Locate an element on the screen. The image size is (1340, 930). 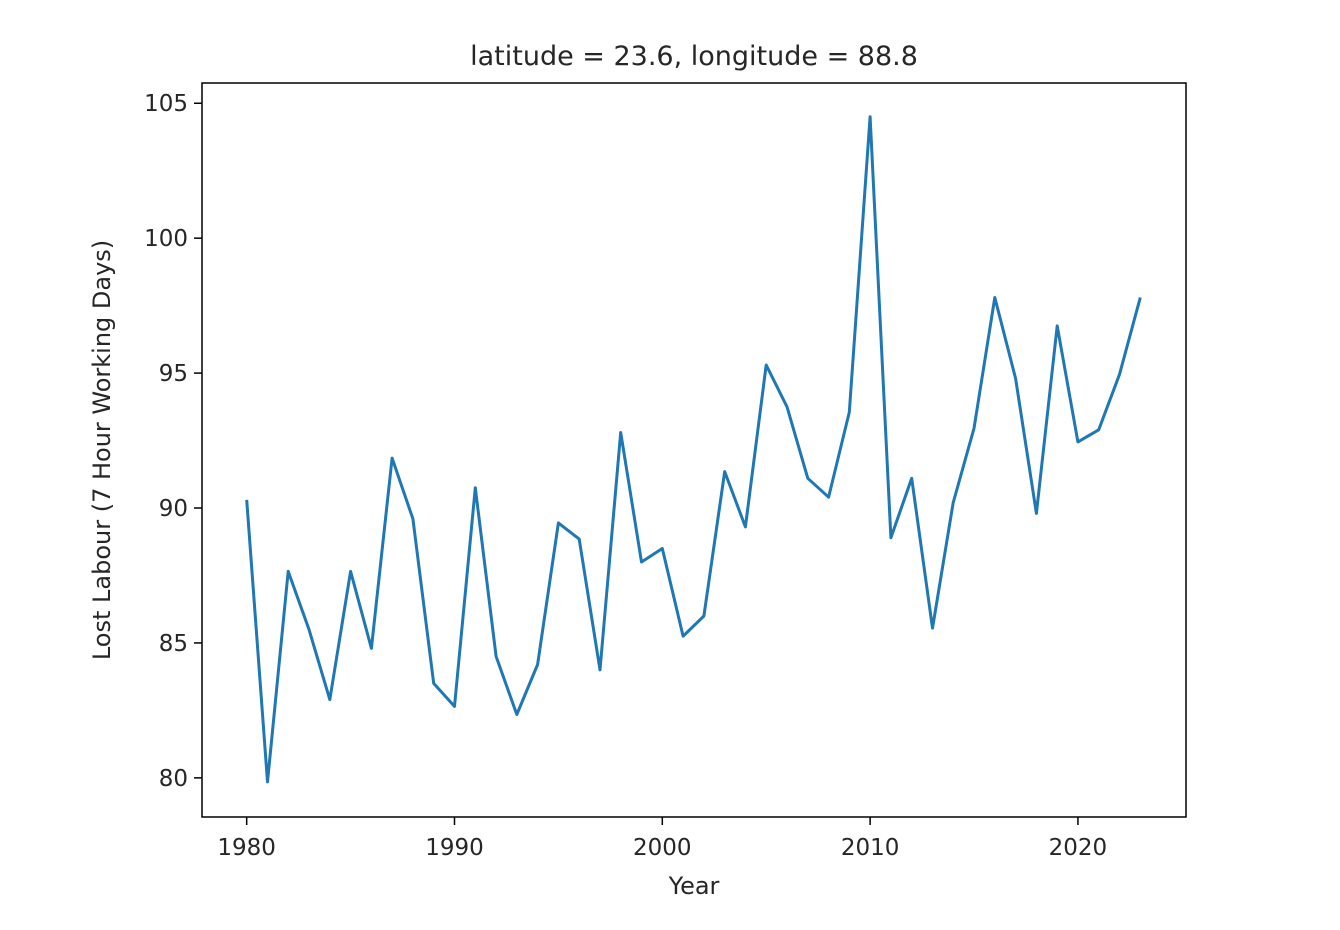
chart-title: latitude = 23.6, longitude = 88.8 is located at coordinates (694, 56).